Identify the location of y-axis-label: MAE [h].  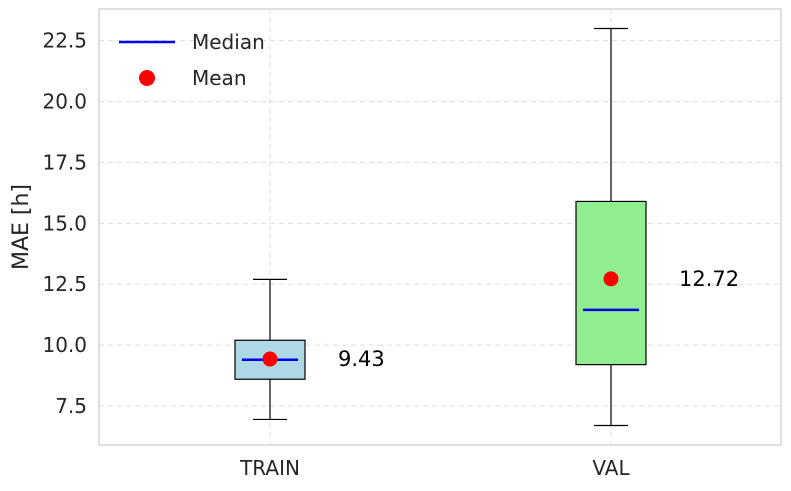
(21, 227).